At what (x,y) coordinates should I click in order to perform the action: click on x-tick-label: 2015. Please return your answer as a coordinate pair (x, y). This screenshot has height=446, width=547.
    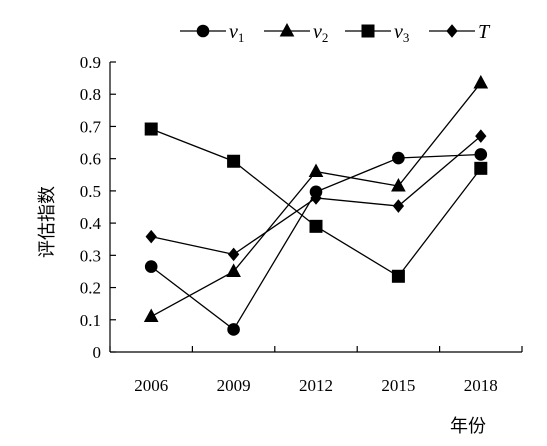
    Looking at the image, I should click on (398, 385).